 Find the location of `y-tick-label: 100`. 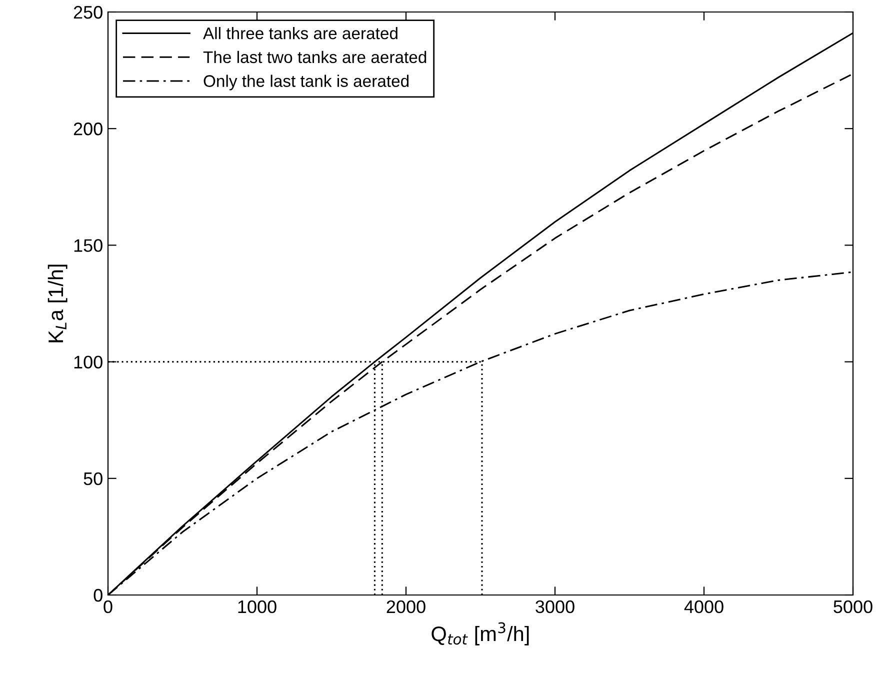

y-tick-label: 100 is located at coordinates (88, 362).